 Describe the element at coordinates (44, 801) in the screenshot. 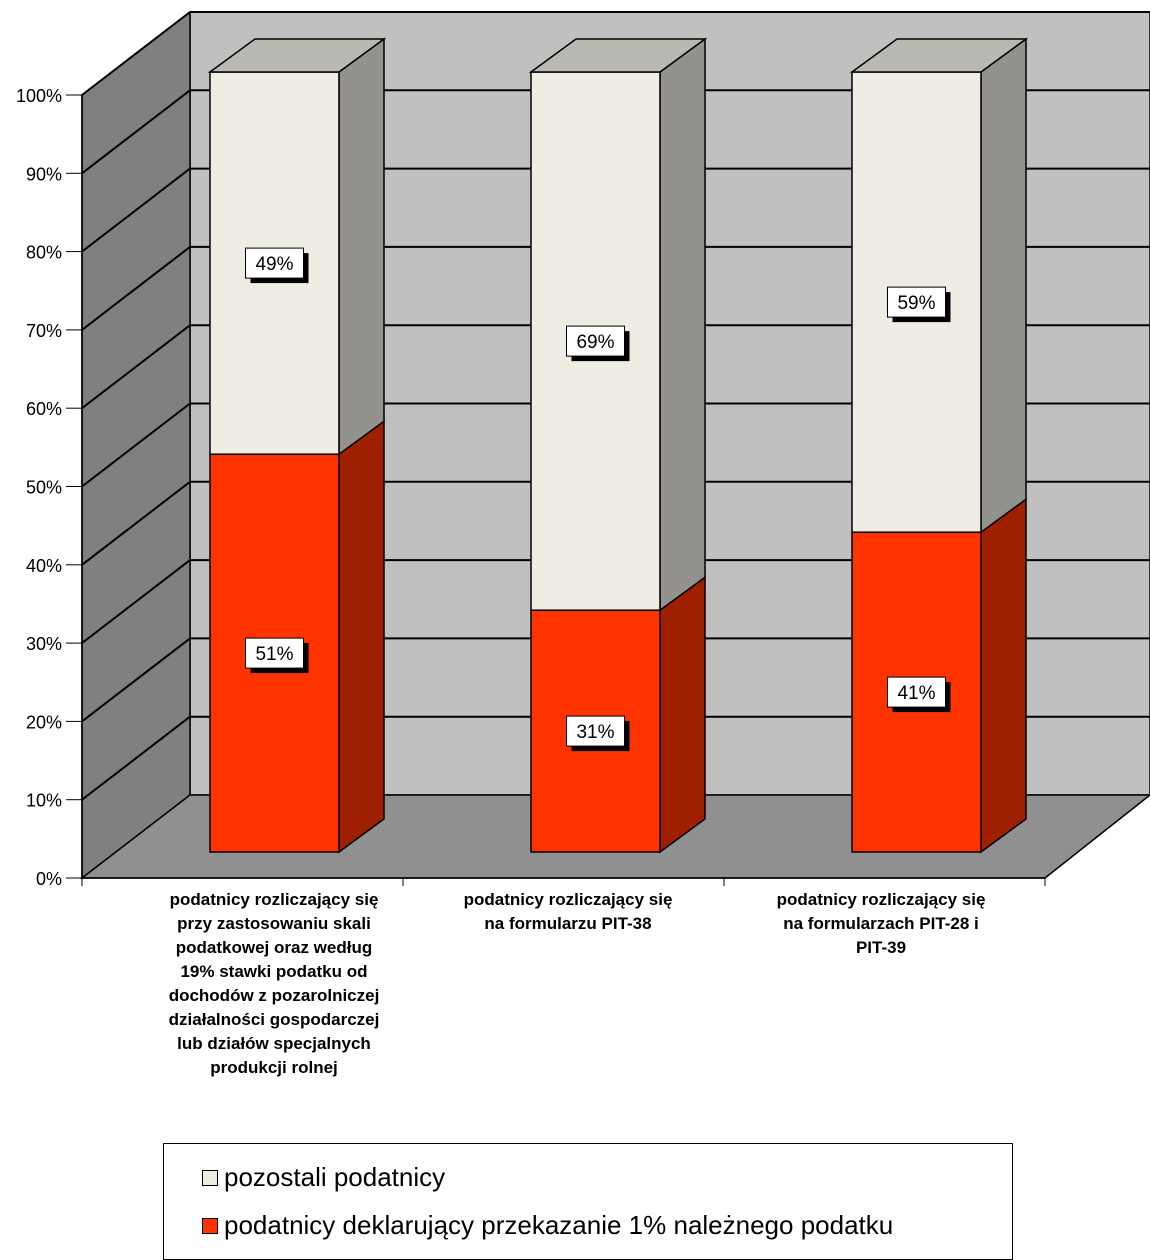

I see `y-tick-label: 10%` at that location.